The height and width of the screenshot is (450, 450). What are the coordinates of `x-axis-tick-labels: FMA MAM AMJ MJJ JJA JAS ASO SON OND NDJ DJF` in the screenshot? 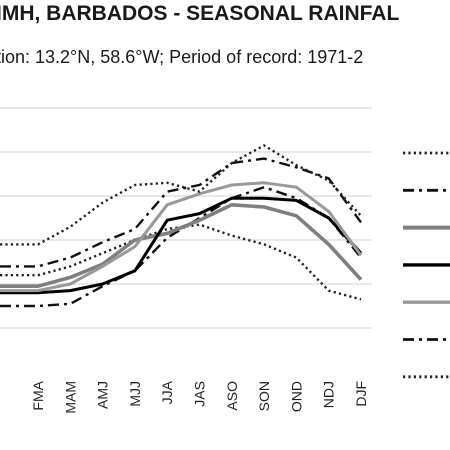 It's located at (199, 396).